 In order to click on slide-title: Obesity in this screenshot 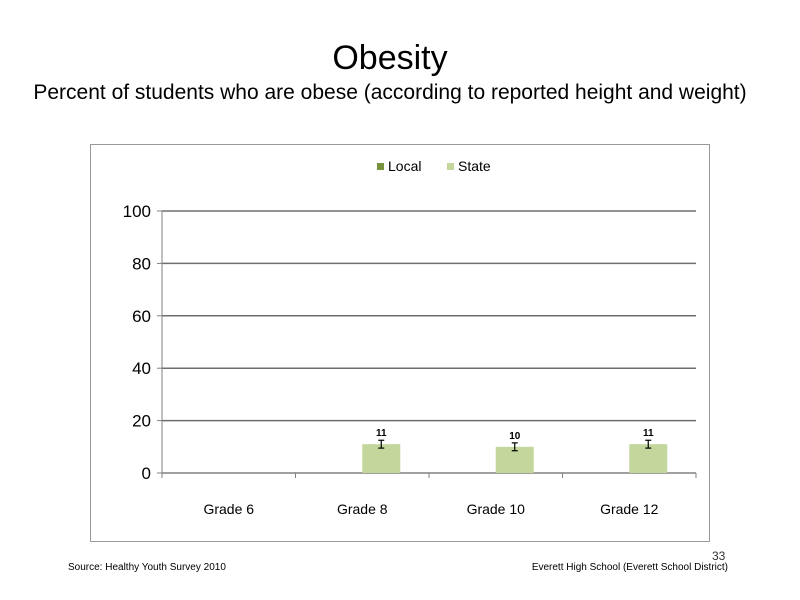, I will do `click(390, 58)`.